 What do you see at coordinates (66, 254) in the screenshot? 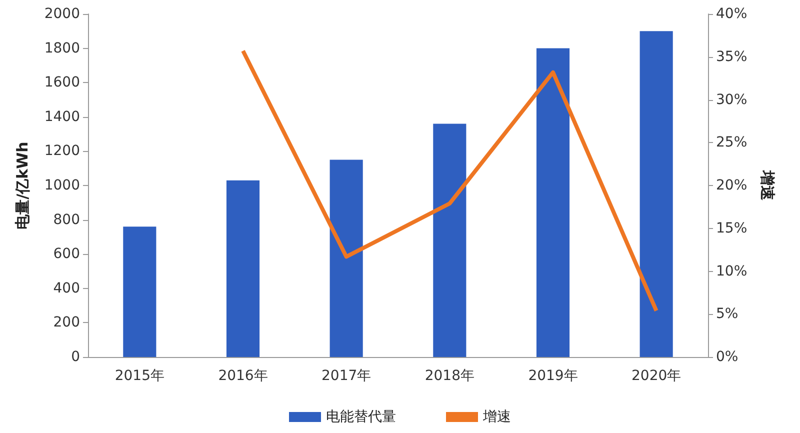
I see `y-tick-label: 600` at bounding box center [66, 254].